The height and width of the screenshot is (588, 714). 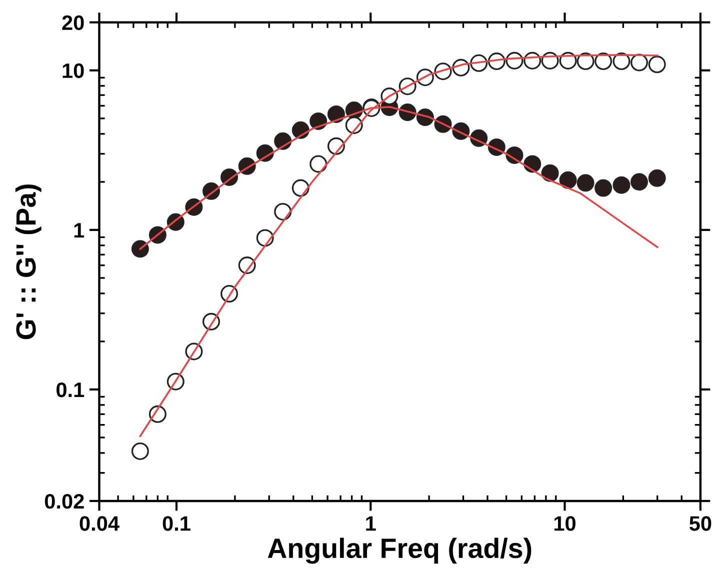 I want to click on y-axis-title: G' :: G'' (Pa), so click(x=28, y=262).